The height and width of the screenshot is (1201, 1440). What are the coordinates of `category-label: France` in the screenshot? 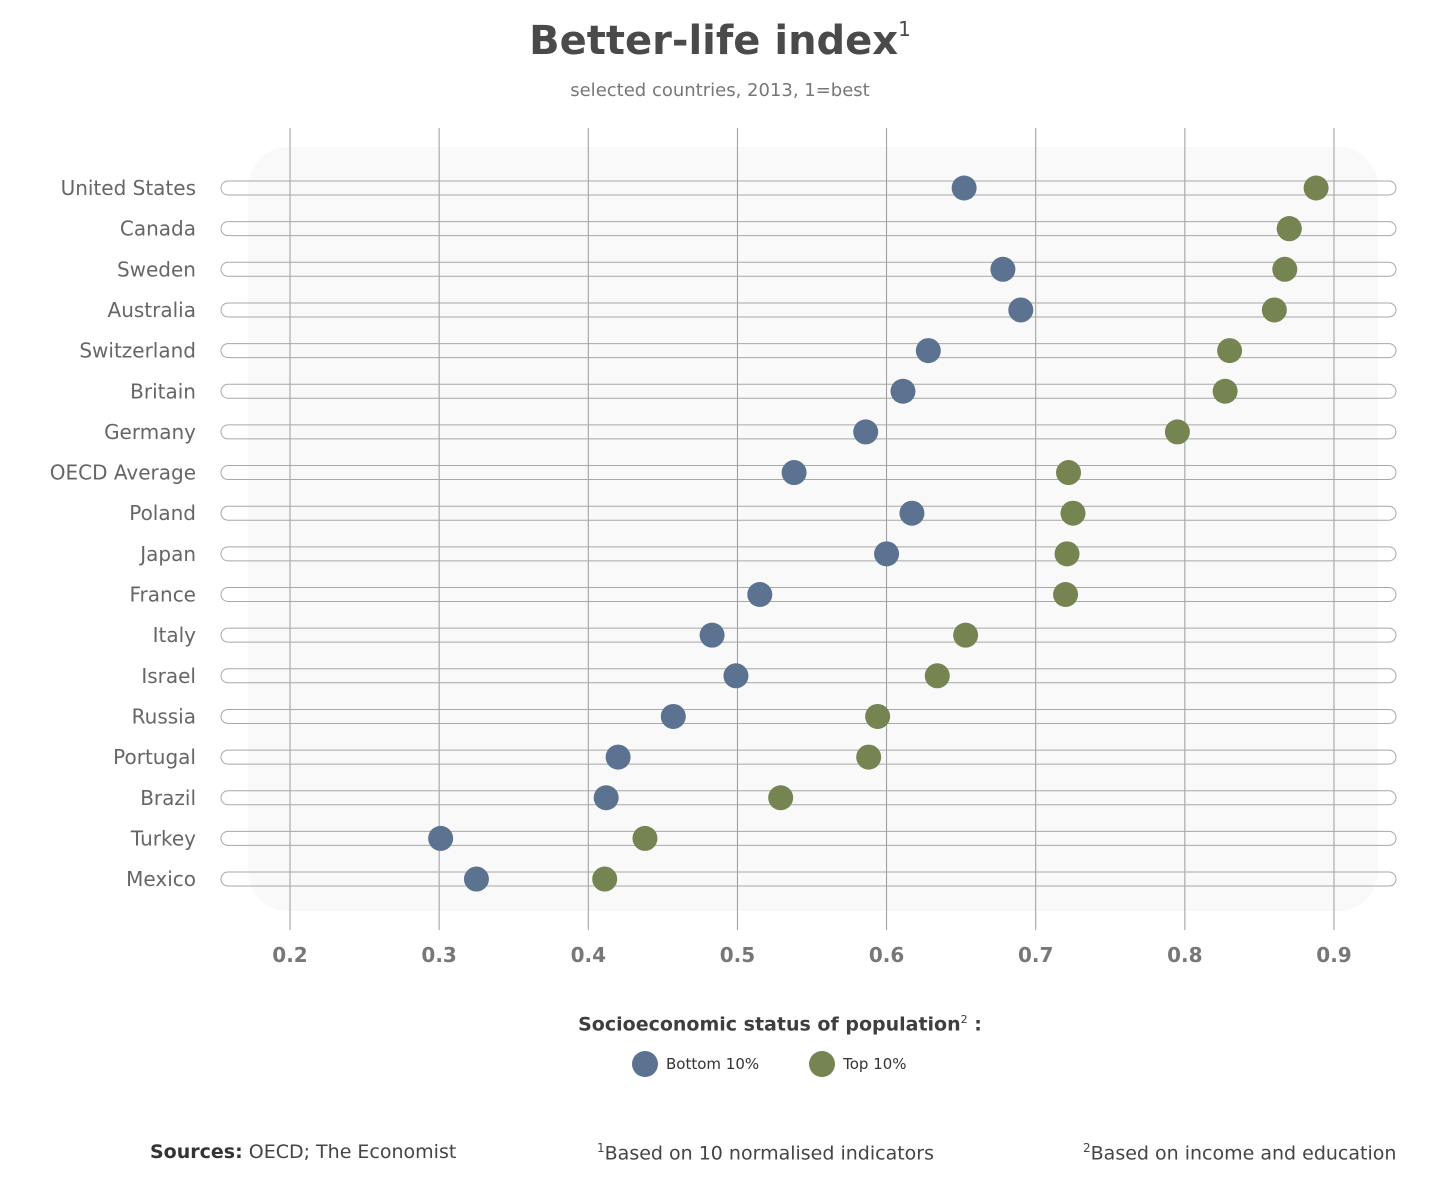 It's located at (162, 595).